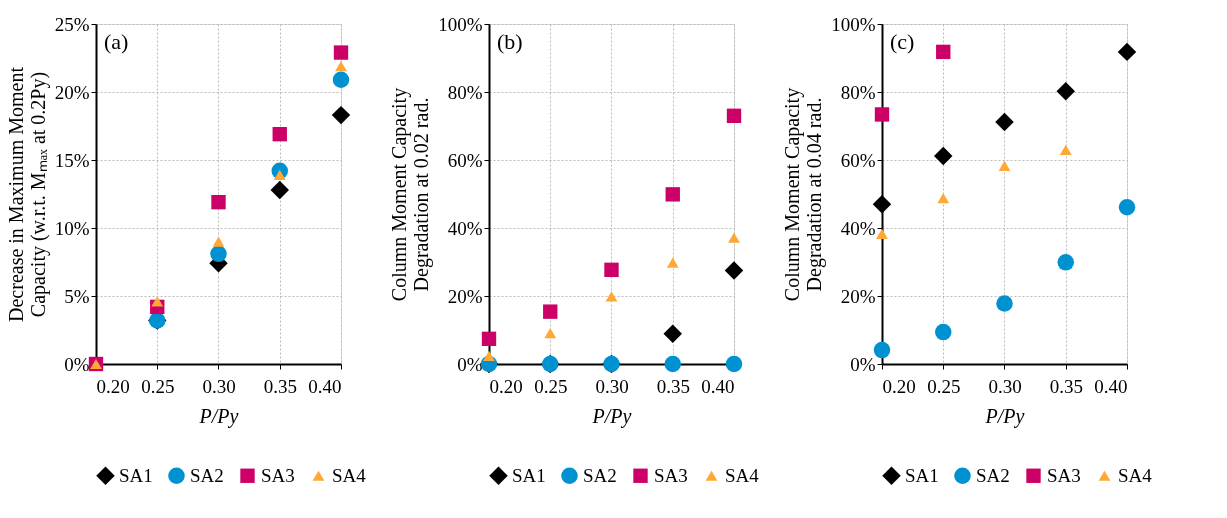 The height and width of the screenshot is (518, 1227). What do you see at coordinates (116, 41) in the screenshot?
I see `annotation: (a)` at bounding box center [116, 41].